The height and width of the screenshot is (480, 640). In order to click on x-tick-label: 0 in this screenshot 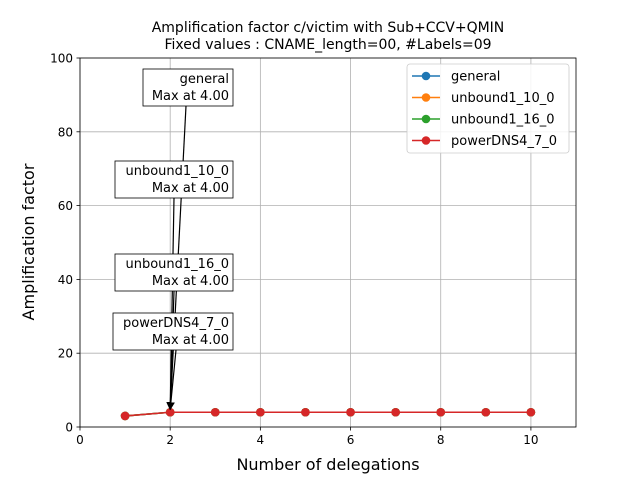, I will do `click(80, 440)`.